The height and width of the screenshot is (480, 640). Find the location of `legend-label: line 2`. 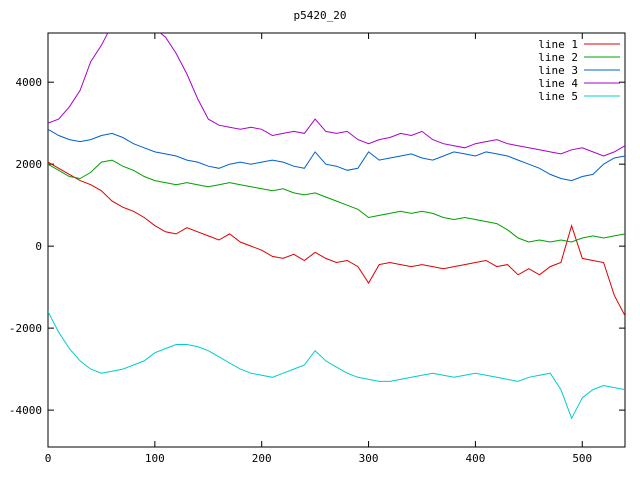

legend-label: line 2 is located at coordinates (558, 57).